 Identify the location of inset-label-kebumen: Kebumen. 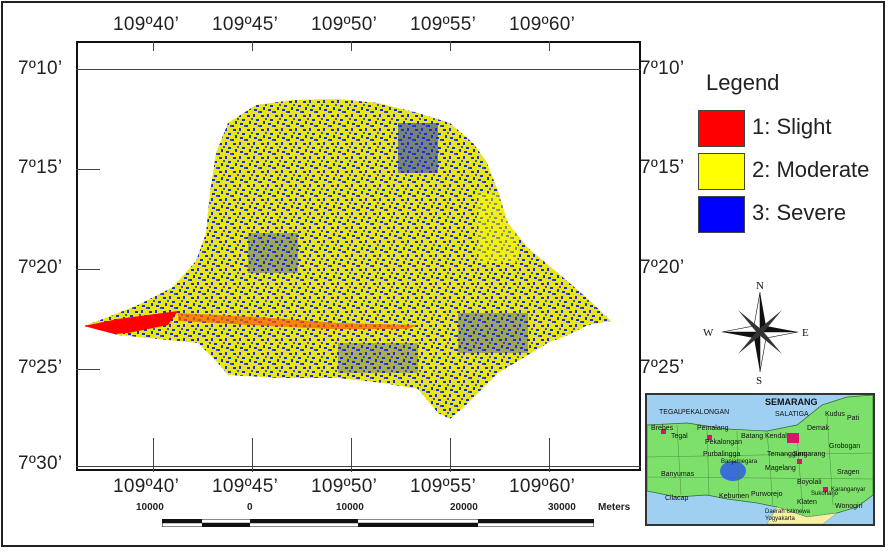
(734, 496).